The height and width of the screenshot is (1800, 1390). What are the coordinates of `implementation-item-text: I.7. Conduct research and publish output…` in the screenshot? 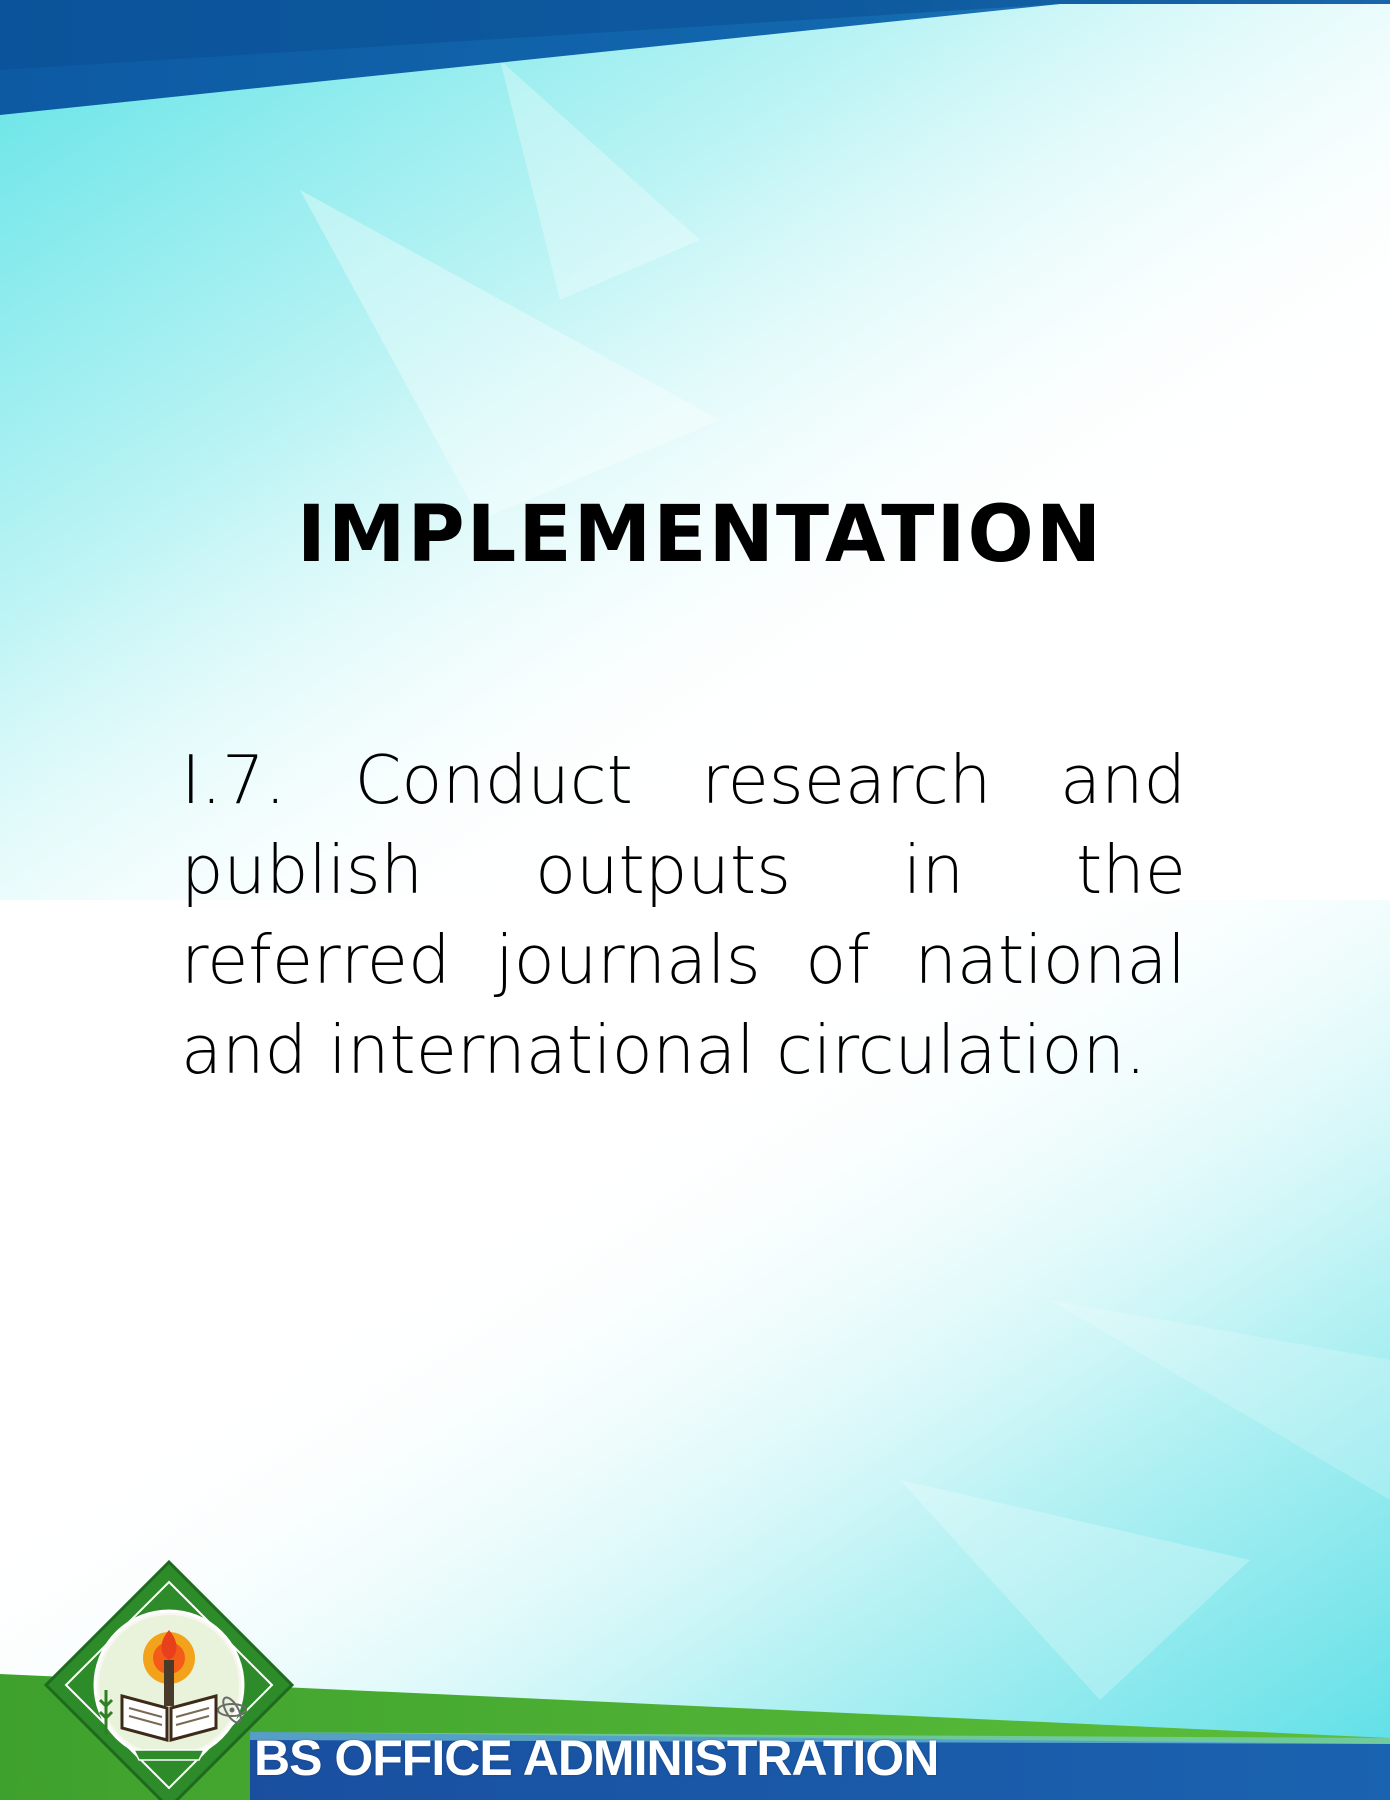 It's located at (683, 915).